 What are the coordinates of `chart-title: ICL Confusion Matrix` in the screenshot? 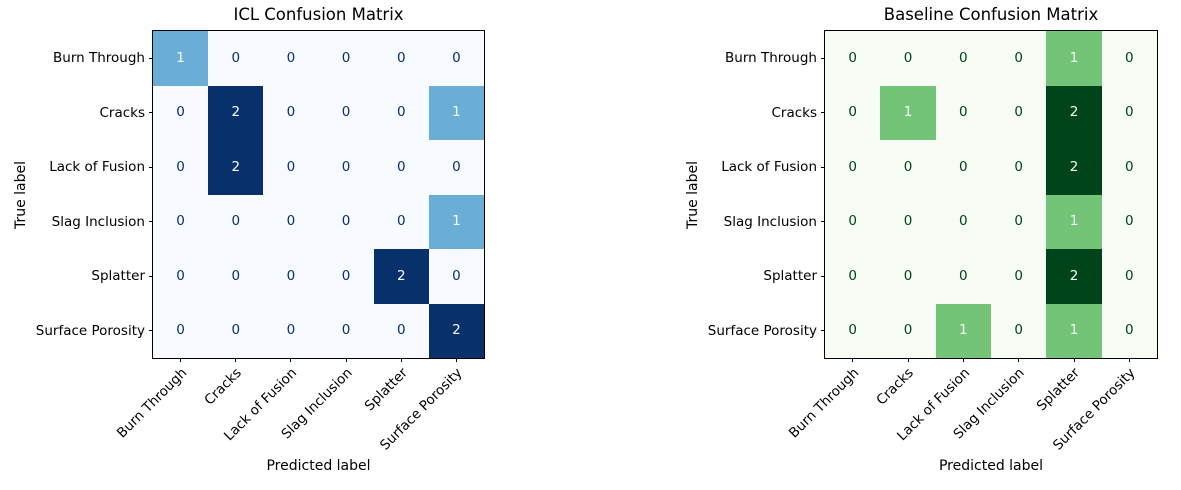 It's located at (318, 14).